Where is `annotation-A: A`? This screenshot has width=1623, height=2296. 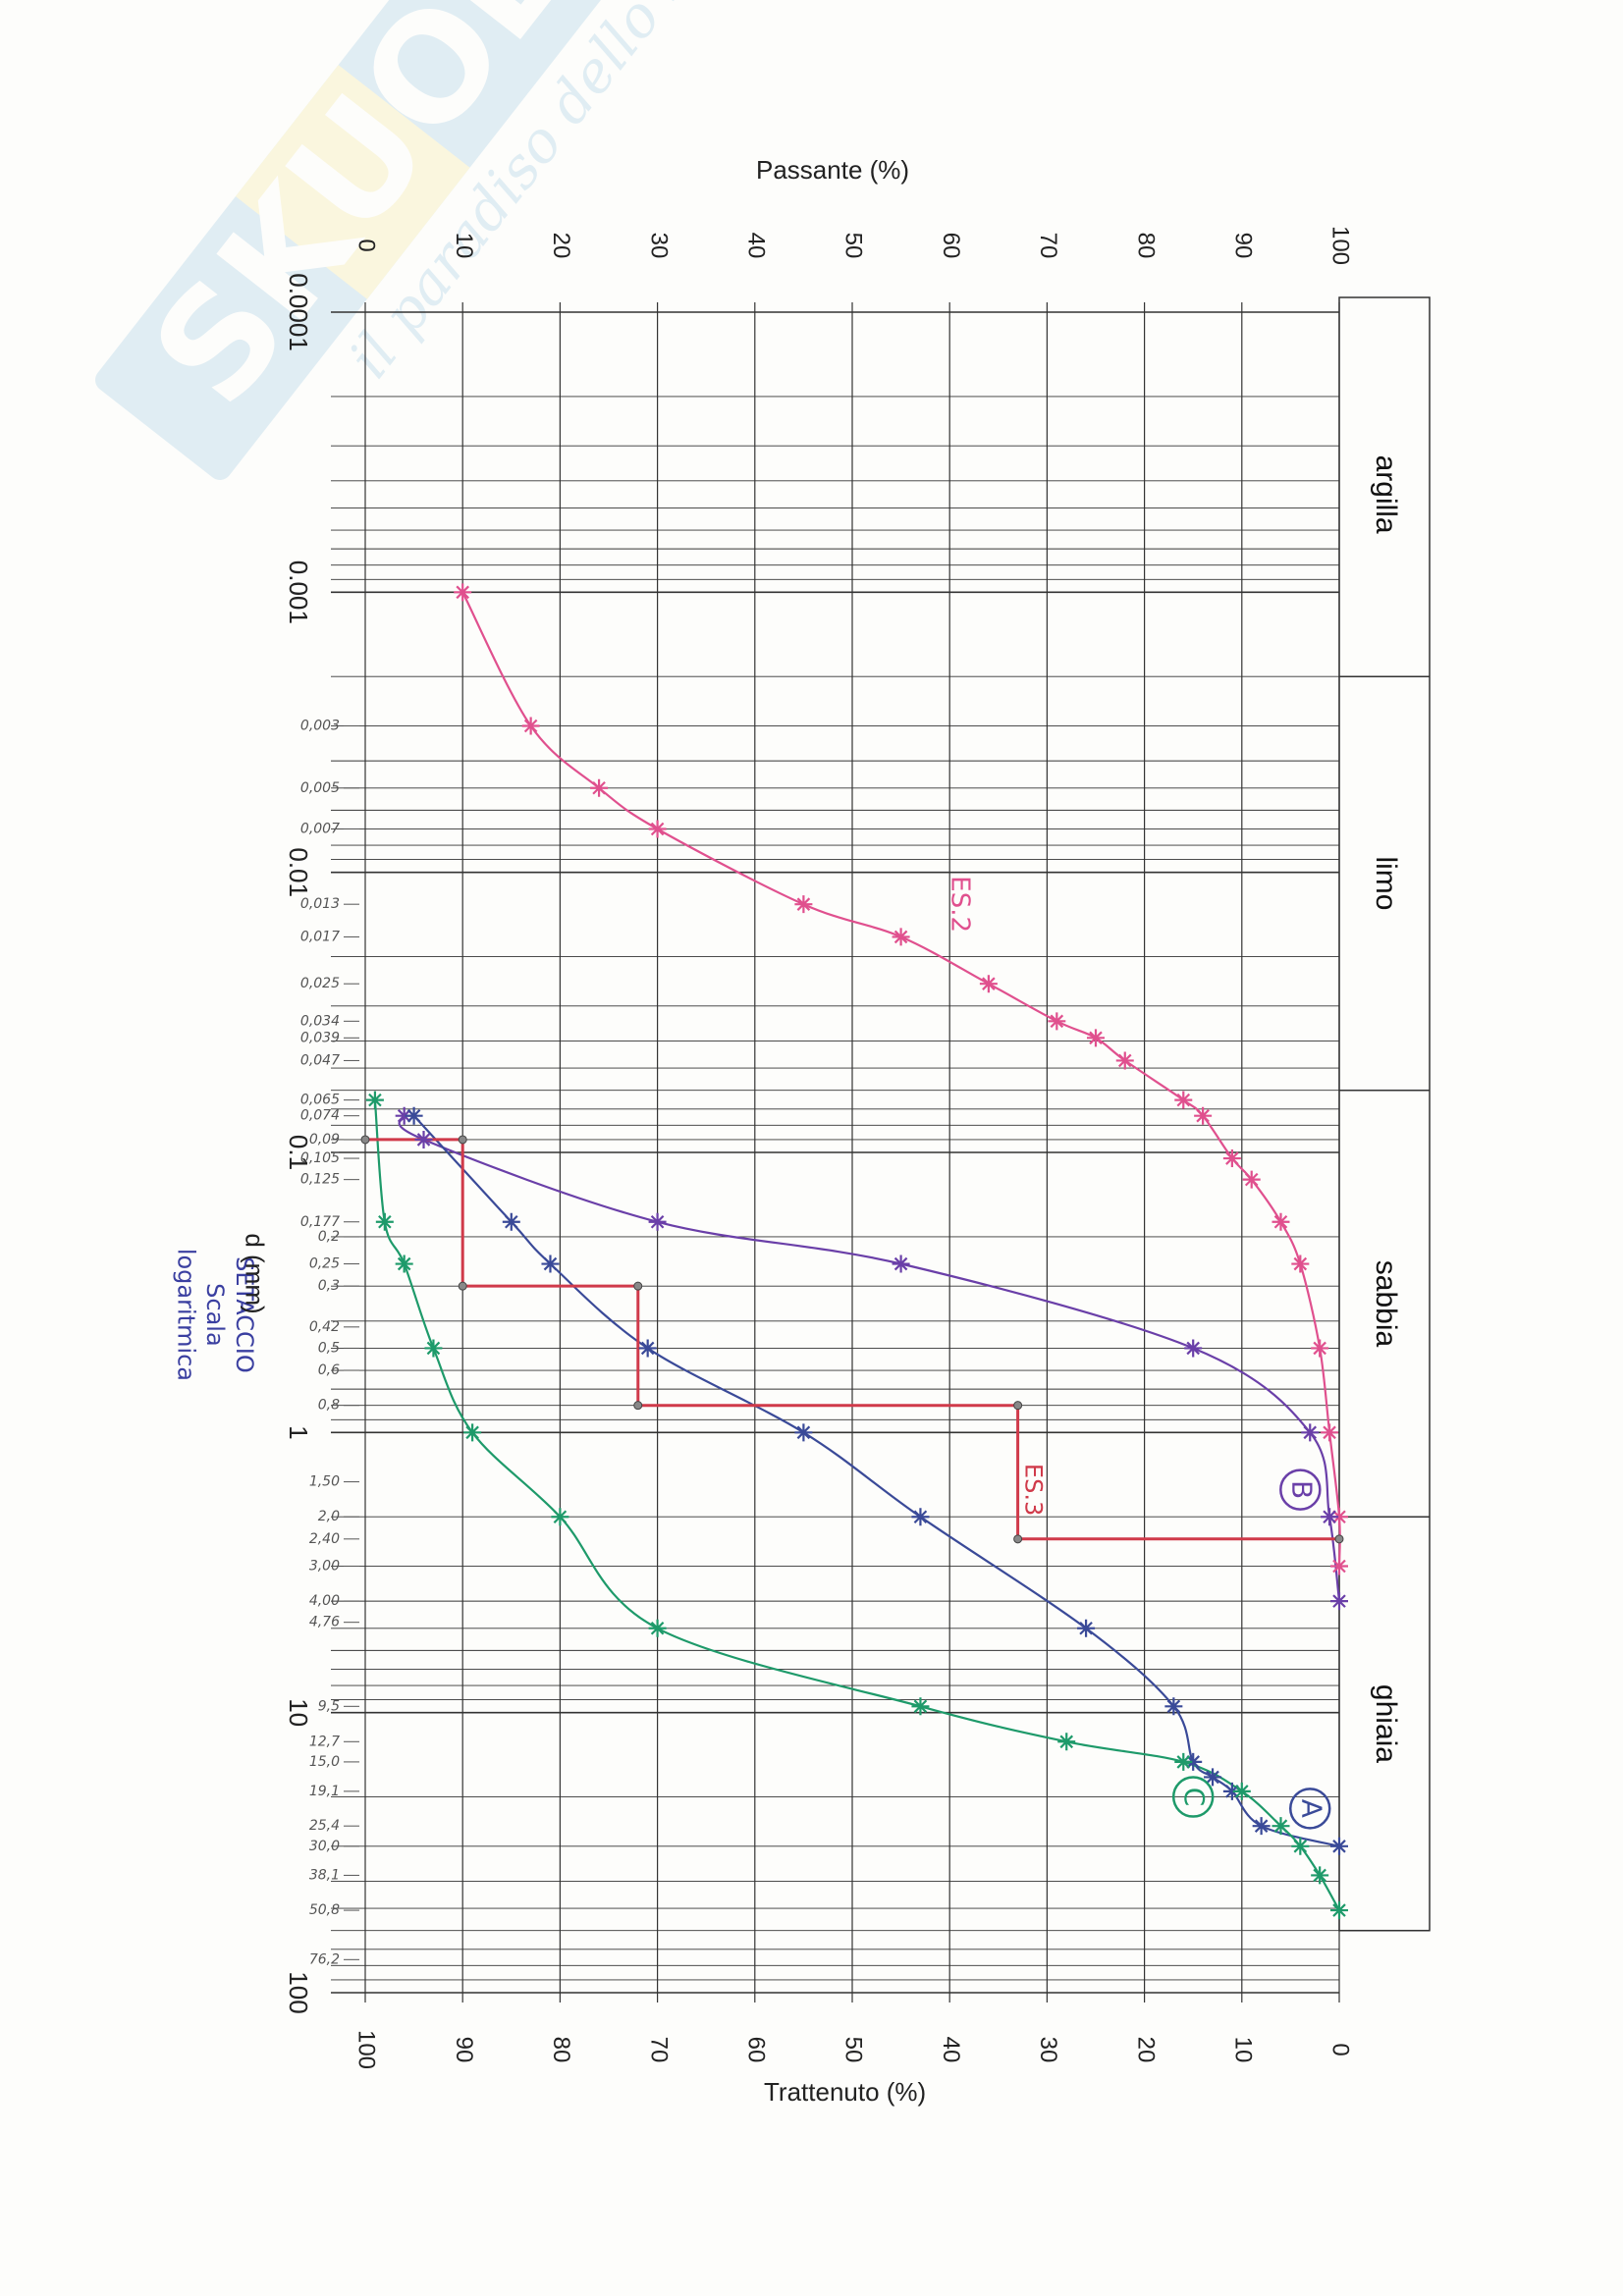 annotation-A: A is located at coordinates (1311, 1809).